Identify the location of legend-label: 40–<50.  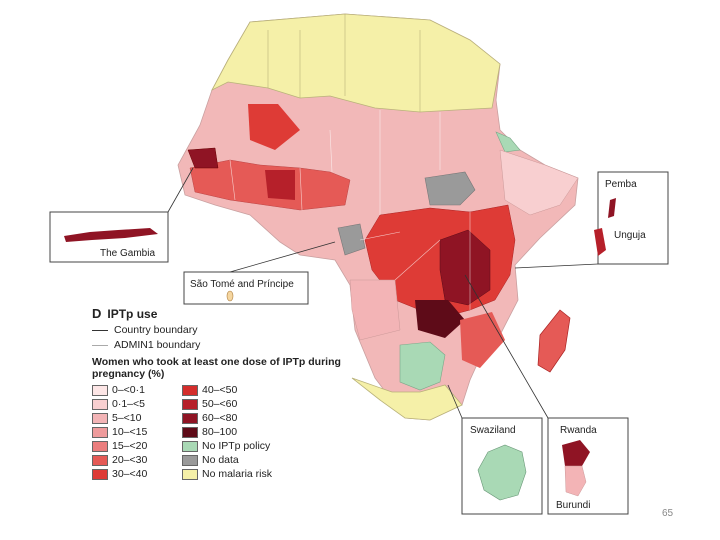
(220, 390).